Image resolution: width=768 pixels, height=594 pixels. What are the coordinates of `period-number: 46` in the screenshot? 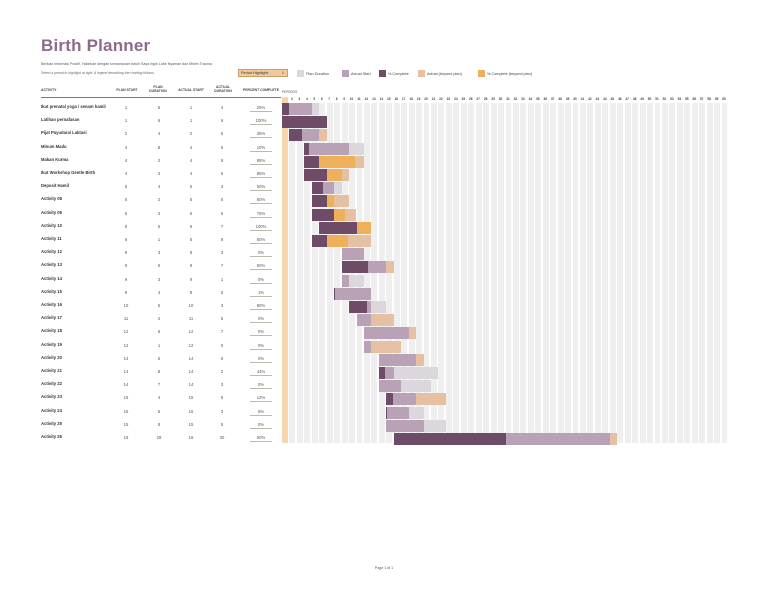 It's located at (619, 99).